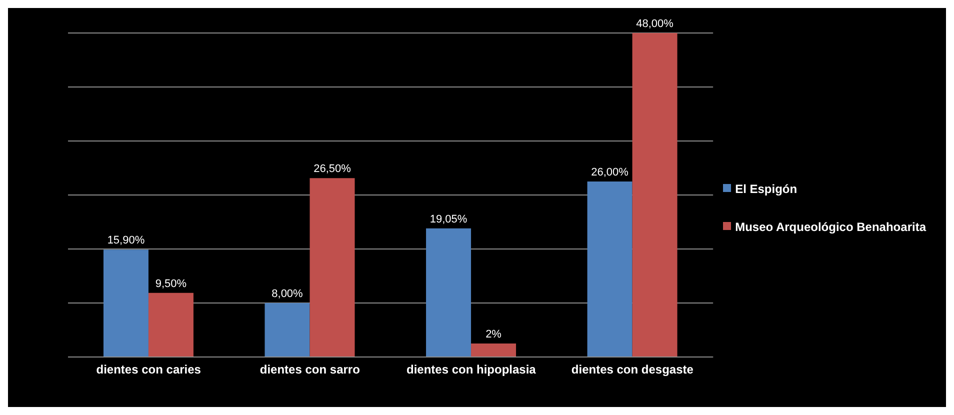 The height and width of the screenshot is (415, 954). What do you see at coordinates (655, 24) in the screenshot?
I see `data-label: 48,00%` at bounding box center [655, 24].